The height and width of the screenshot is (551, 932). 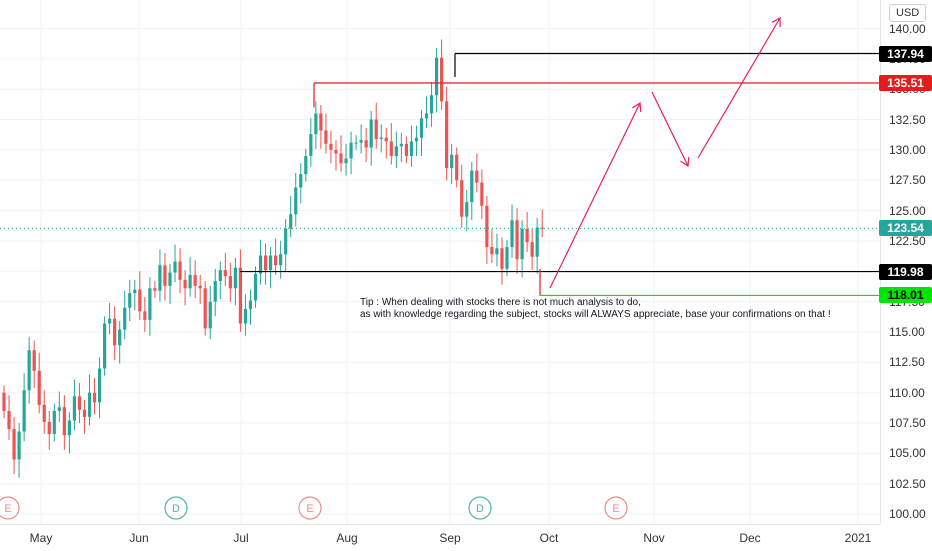 I want to click on y-tick-label: 140.00, so click(x=907, y=28).